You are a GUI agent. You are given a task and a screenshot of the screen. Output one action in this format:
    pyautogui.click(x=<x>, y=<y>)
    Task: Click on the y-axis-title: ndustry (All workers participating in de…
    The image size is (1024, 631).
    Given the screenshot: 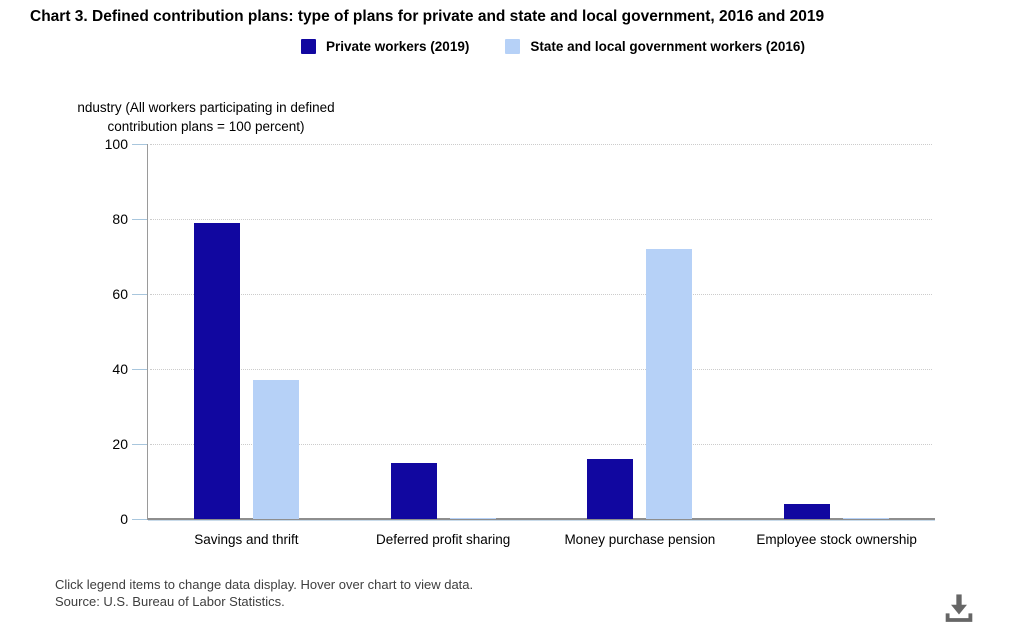 What is the action you would take?
    pyautogui.click(x=206, y=117)
    